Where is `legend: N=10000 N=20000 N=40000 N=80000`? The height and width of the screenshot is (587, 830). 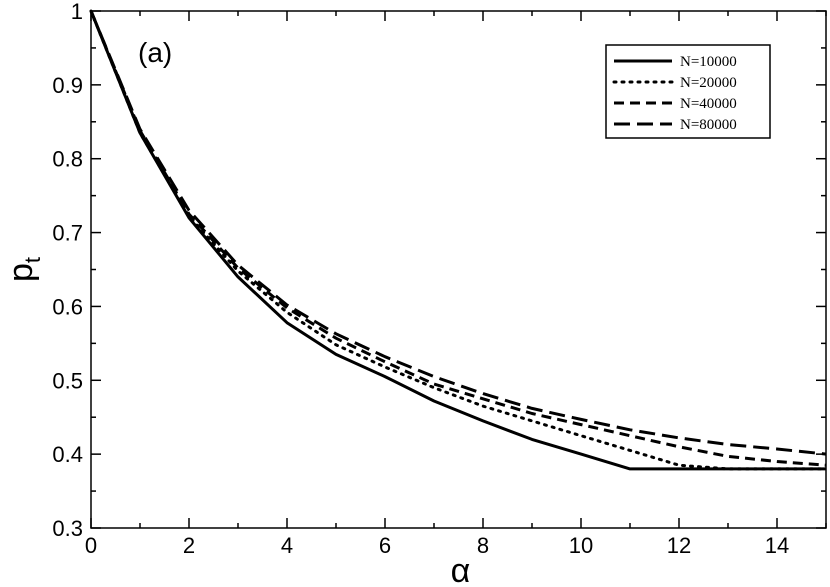 legend: N=10000 N=20000 N=40000 N=80000 is located at coordinates (688, 91).